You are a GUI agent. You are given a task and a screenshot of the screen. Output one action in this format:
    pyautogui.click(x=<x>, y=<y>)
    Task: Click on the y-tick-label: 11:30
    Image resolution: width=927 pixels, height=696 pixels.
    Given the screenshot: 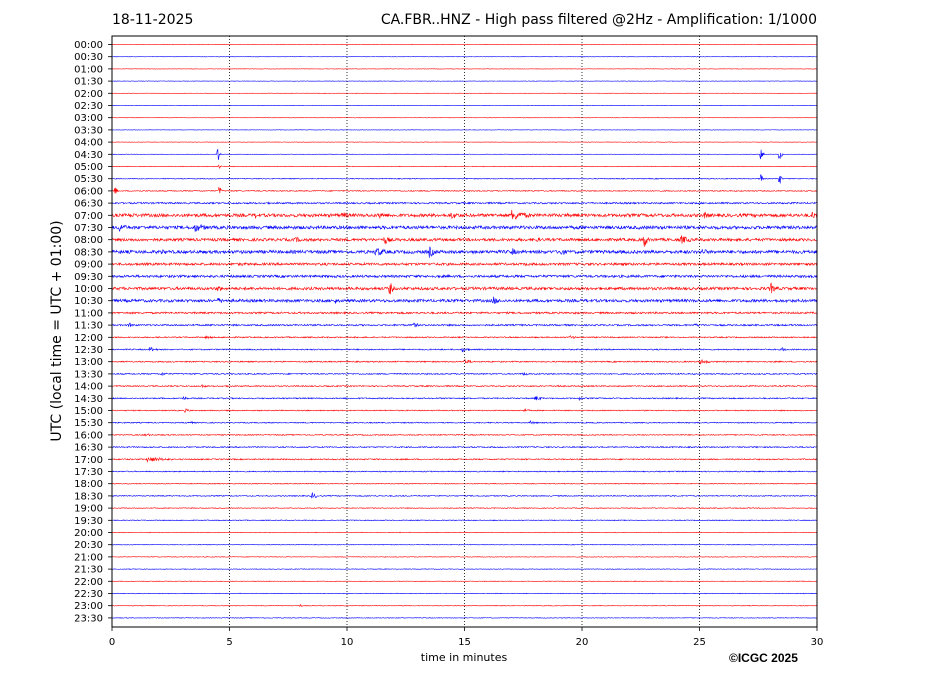 What is the action you would take?
    pyautogui.click(x=88, y=326)
    